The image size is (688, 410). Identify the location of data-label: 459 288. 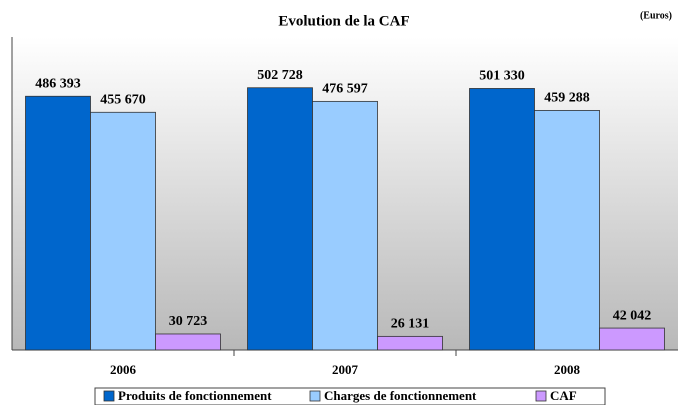
(567, 98).